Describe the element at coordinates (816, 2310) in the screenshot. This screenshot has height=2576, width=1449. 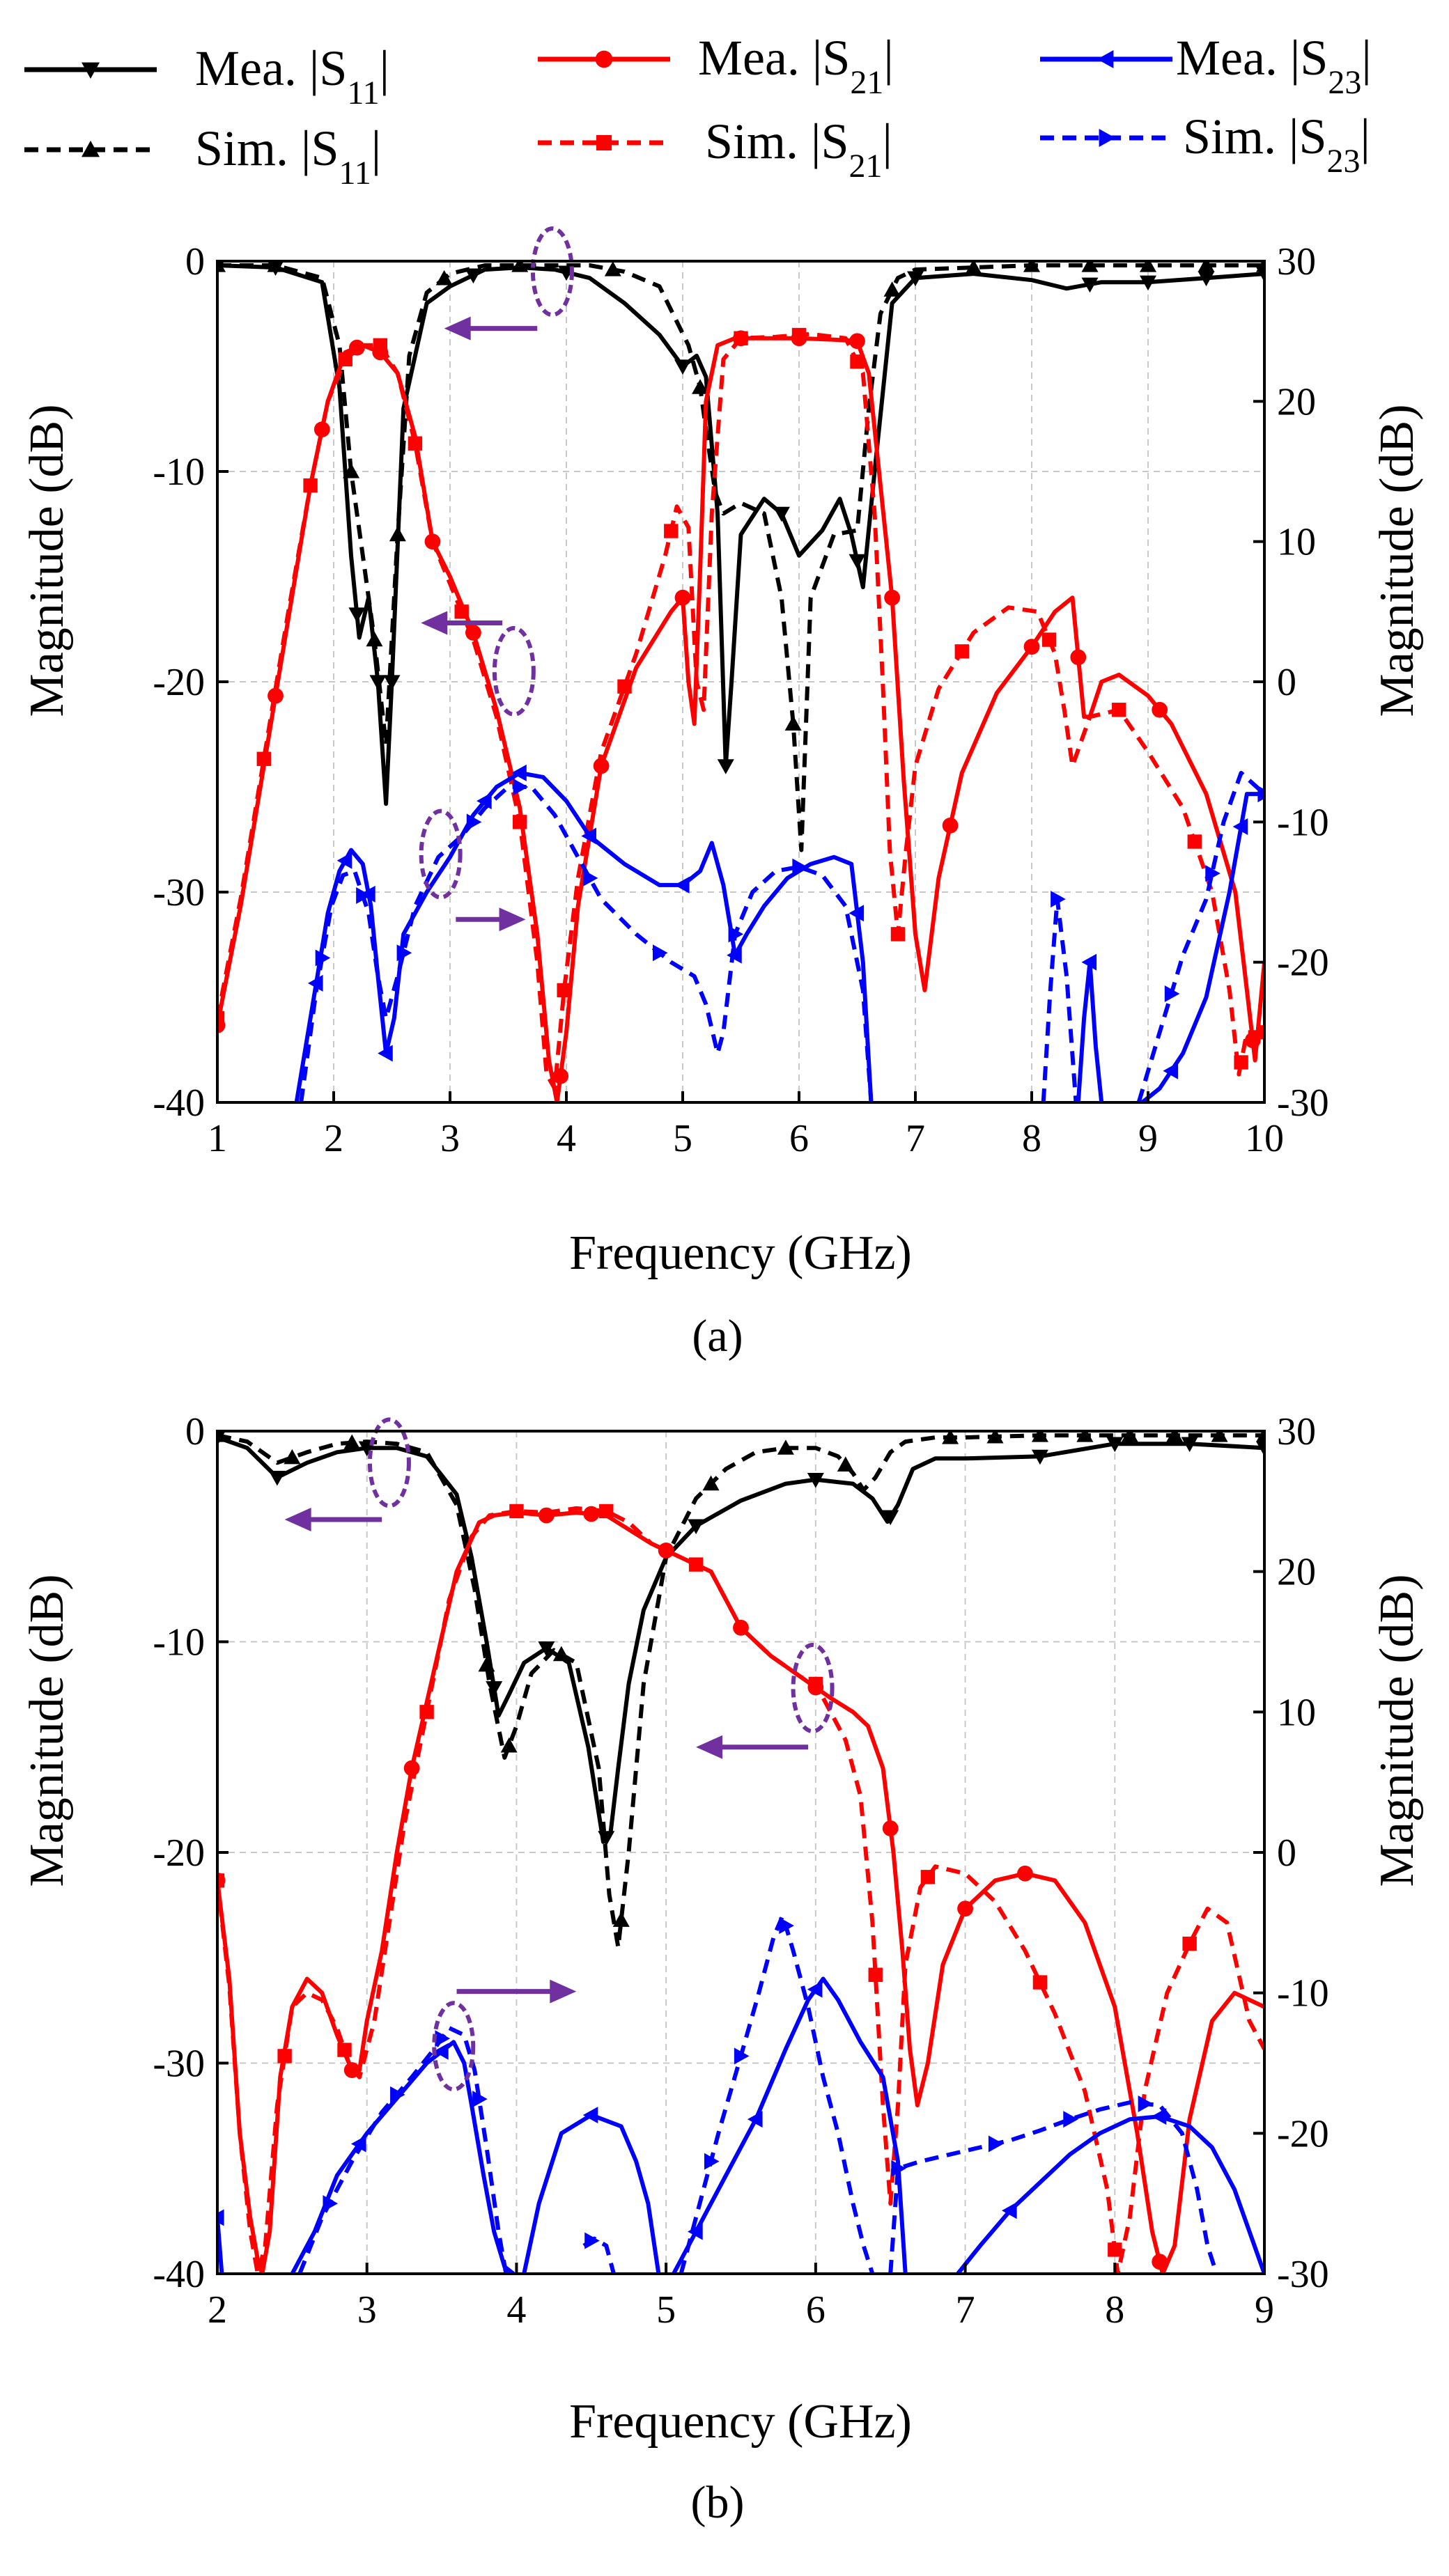
I see `x-tick-label: 6` at that location.